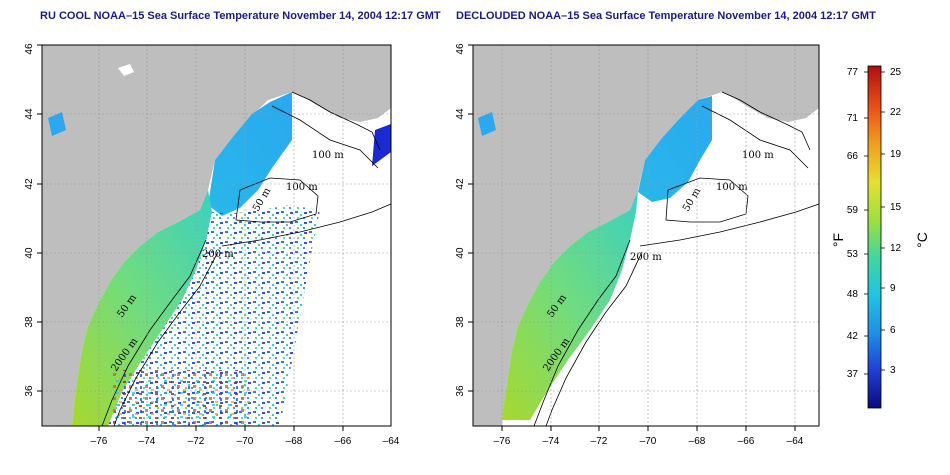 This screenshot has height=475, width=950. I want to click on left-land-nova-scotia, so click(341, 83).